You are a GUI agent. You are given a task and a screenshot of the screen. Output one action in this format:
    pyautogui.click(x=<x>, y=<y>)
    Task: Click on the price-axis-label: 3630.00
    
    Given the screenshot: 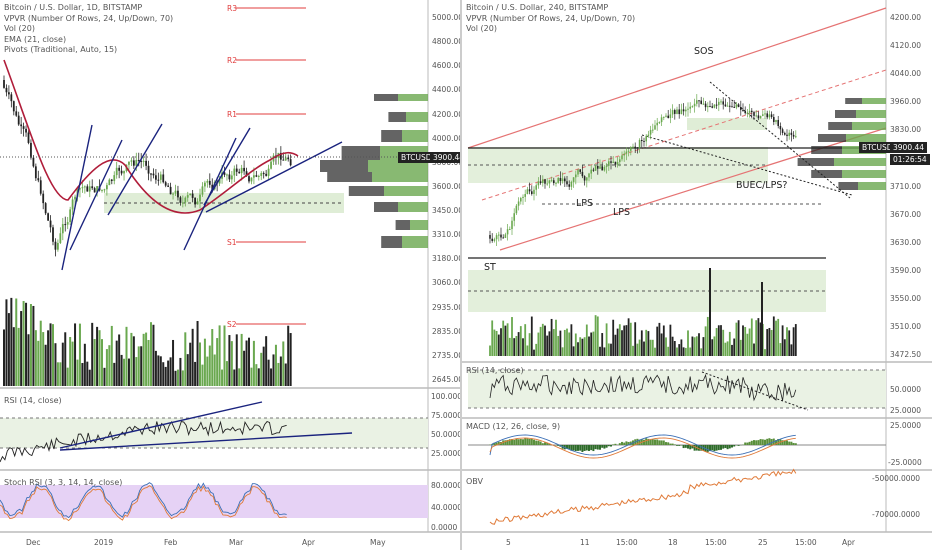 What is the action you would take?
    pyautogui.click(x=906, y=242)
    